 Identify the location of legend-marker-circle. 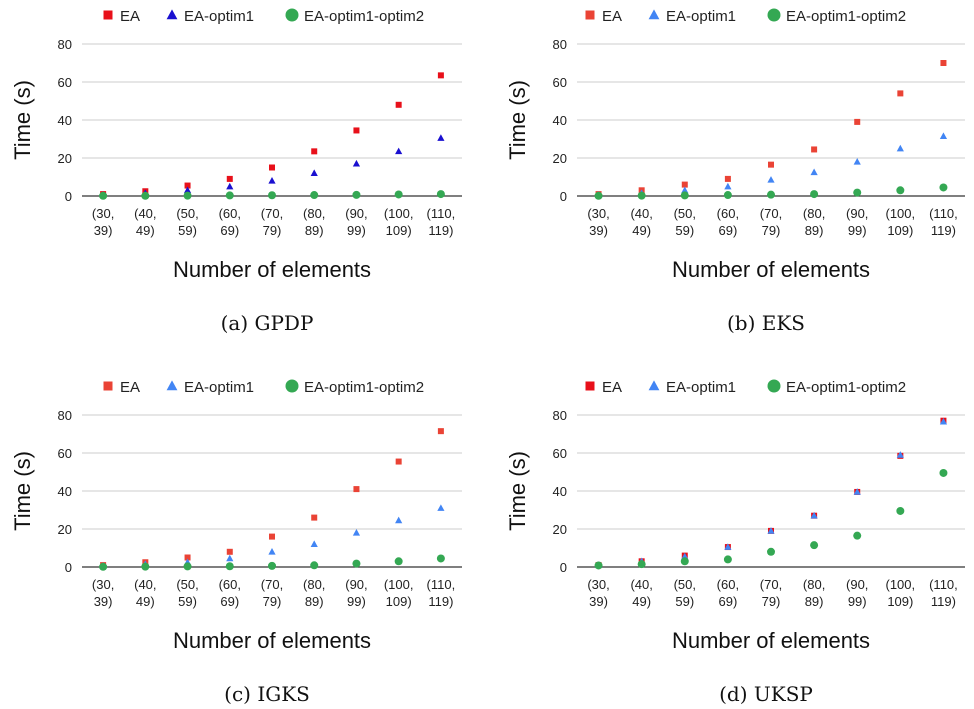
(774, 386).